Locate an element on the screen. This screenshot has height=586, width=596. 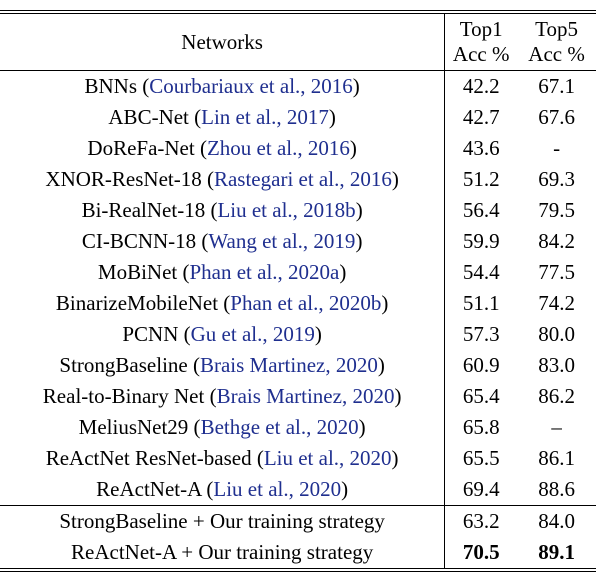
top1-cell: 65.5 is located at coordinates (481, 458).